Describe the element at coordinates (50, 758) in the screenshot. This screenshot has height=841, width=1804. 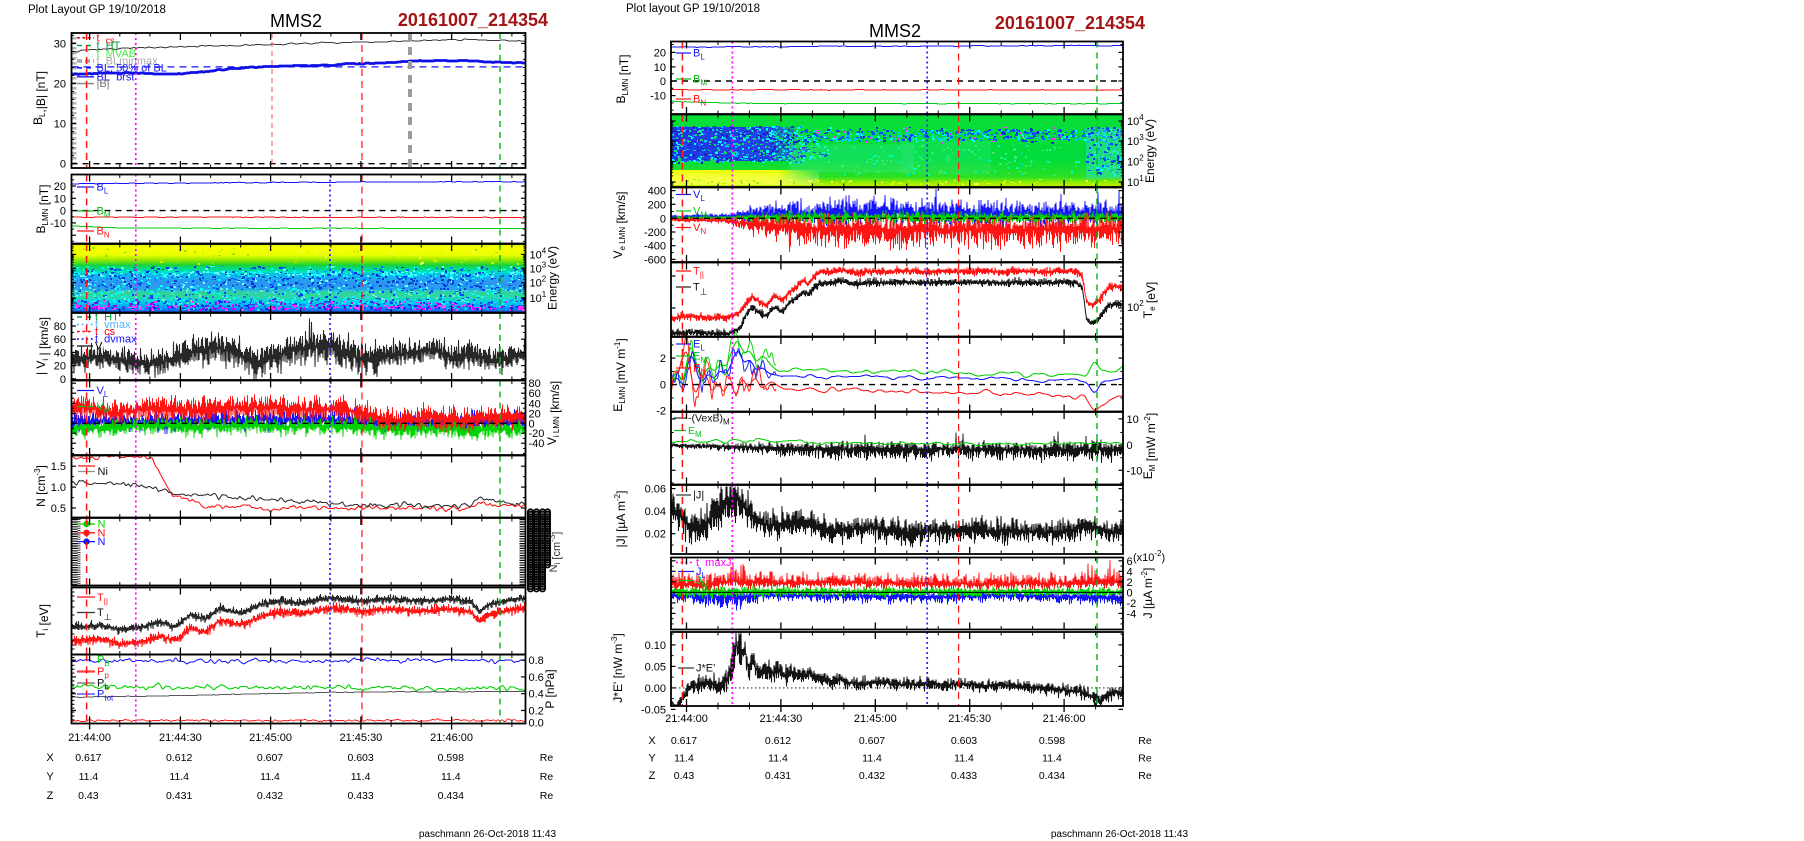
I see `svg-text: X` at that location.